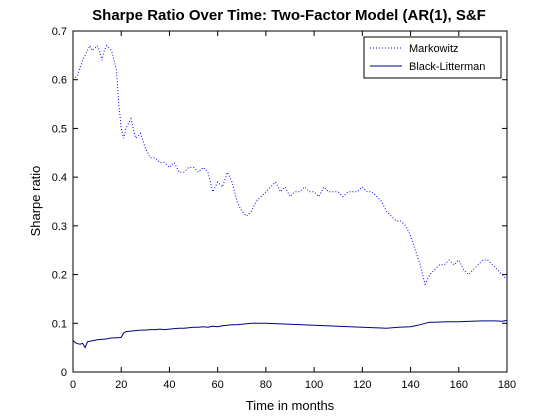 The width and height of the screenshot is (560, 420). Describe the element at coordinates (218, 385) in the screenshot. I see `x-tick-label: 60` at that location.